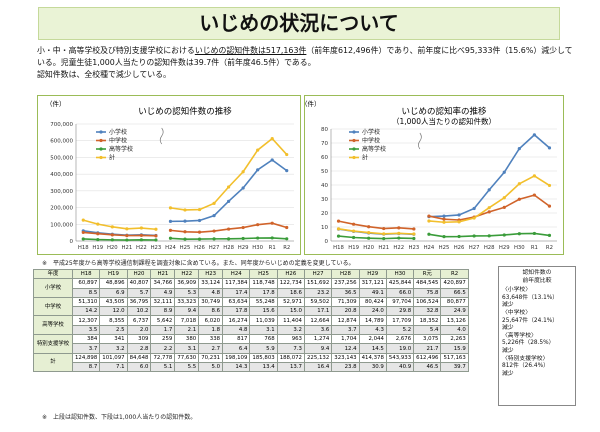  What do you see at coordinates (86, 274) in the screenshot?
I see `year-header: H18` at bounding box center [86, 274].